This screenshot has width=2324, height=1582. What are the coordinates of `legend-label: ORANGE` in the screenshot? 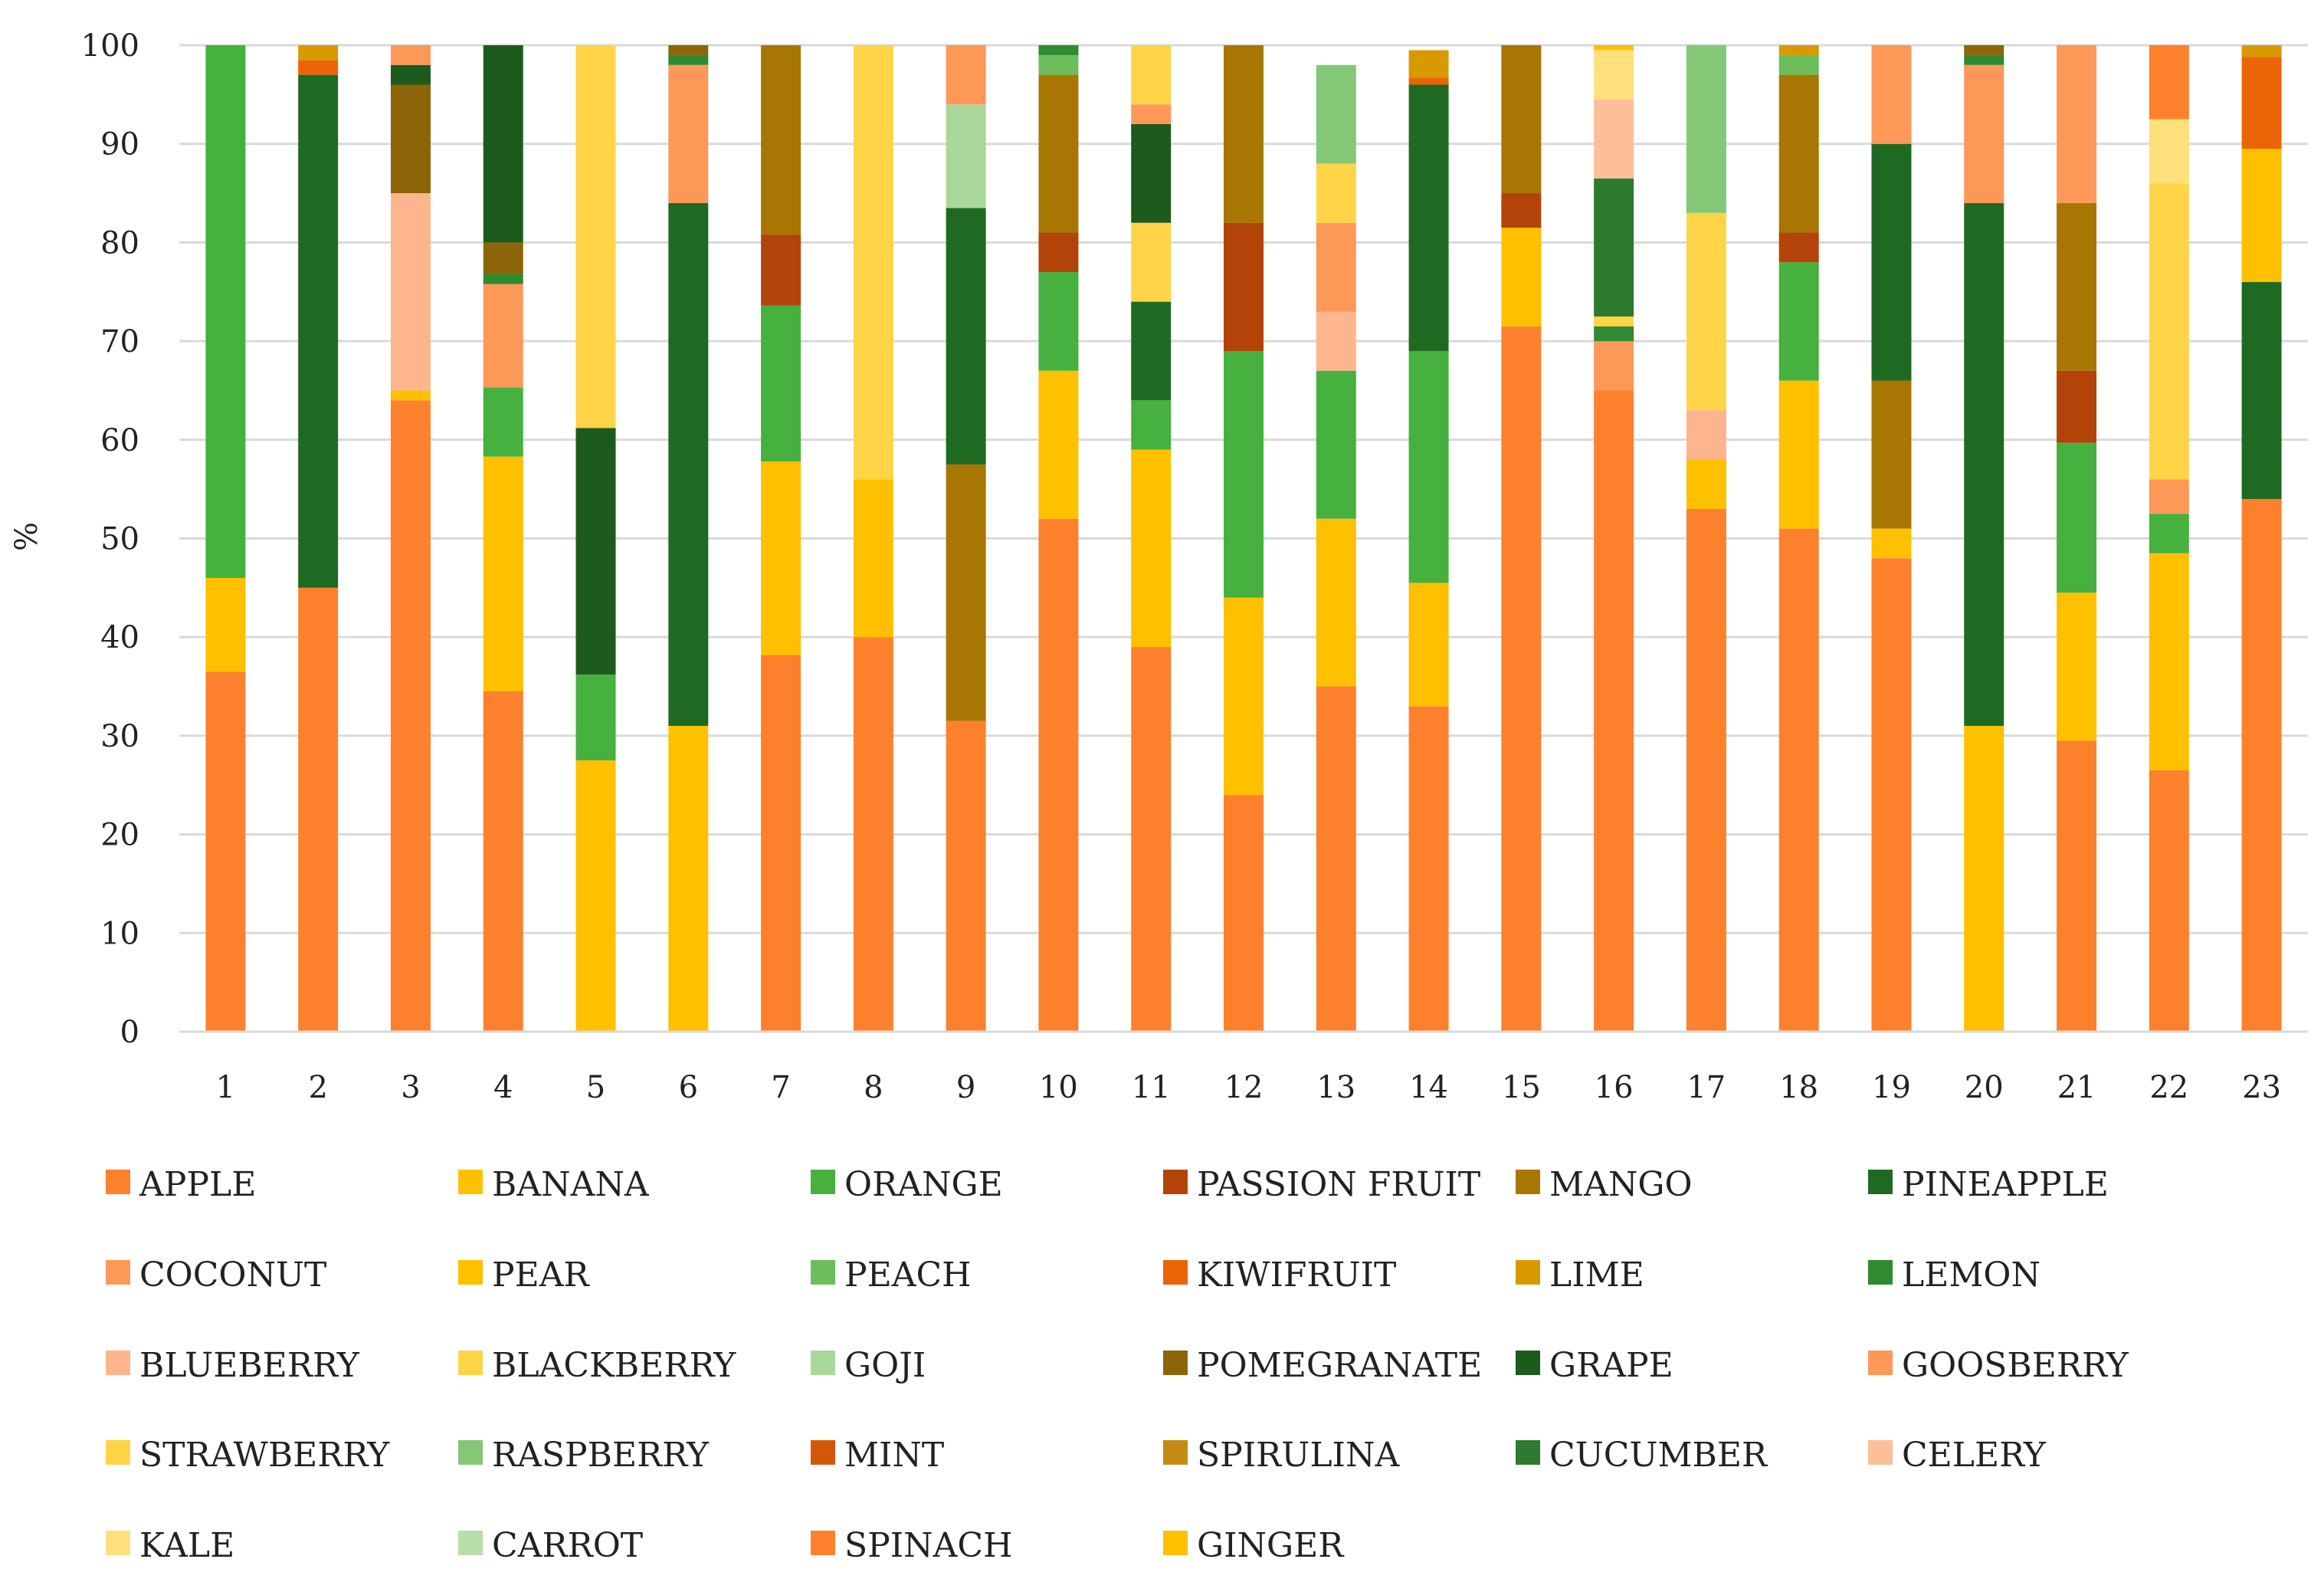 It's located at (923, 1184).